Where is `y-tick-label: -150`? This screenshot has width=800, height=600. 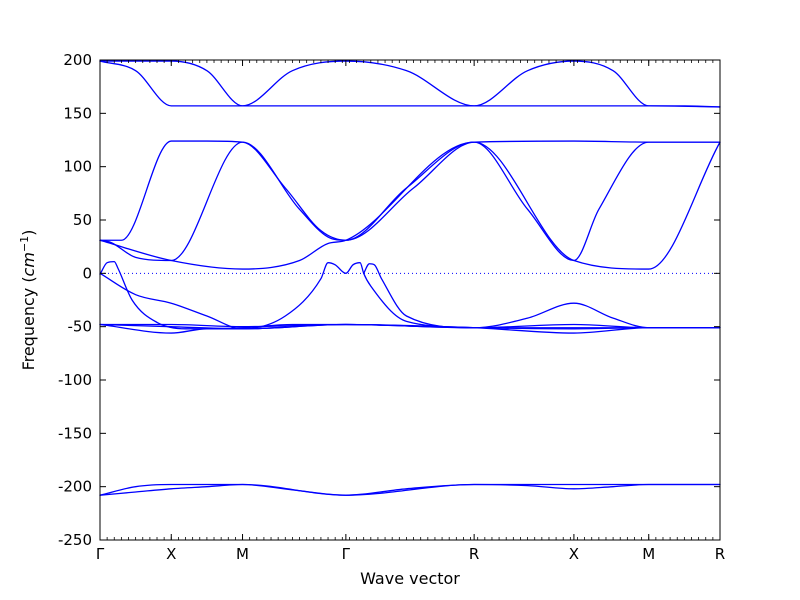
y-tick-label: -150 is located at coordinates (75, 433).